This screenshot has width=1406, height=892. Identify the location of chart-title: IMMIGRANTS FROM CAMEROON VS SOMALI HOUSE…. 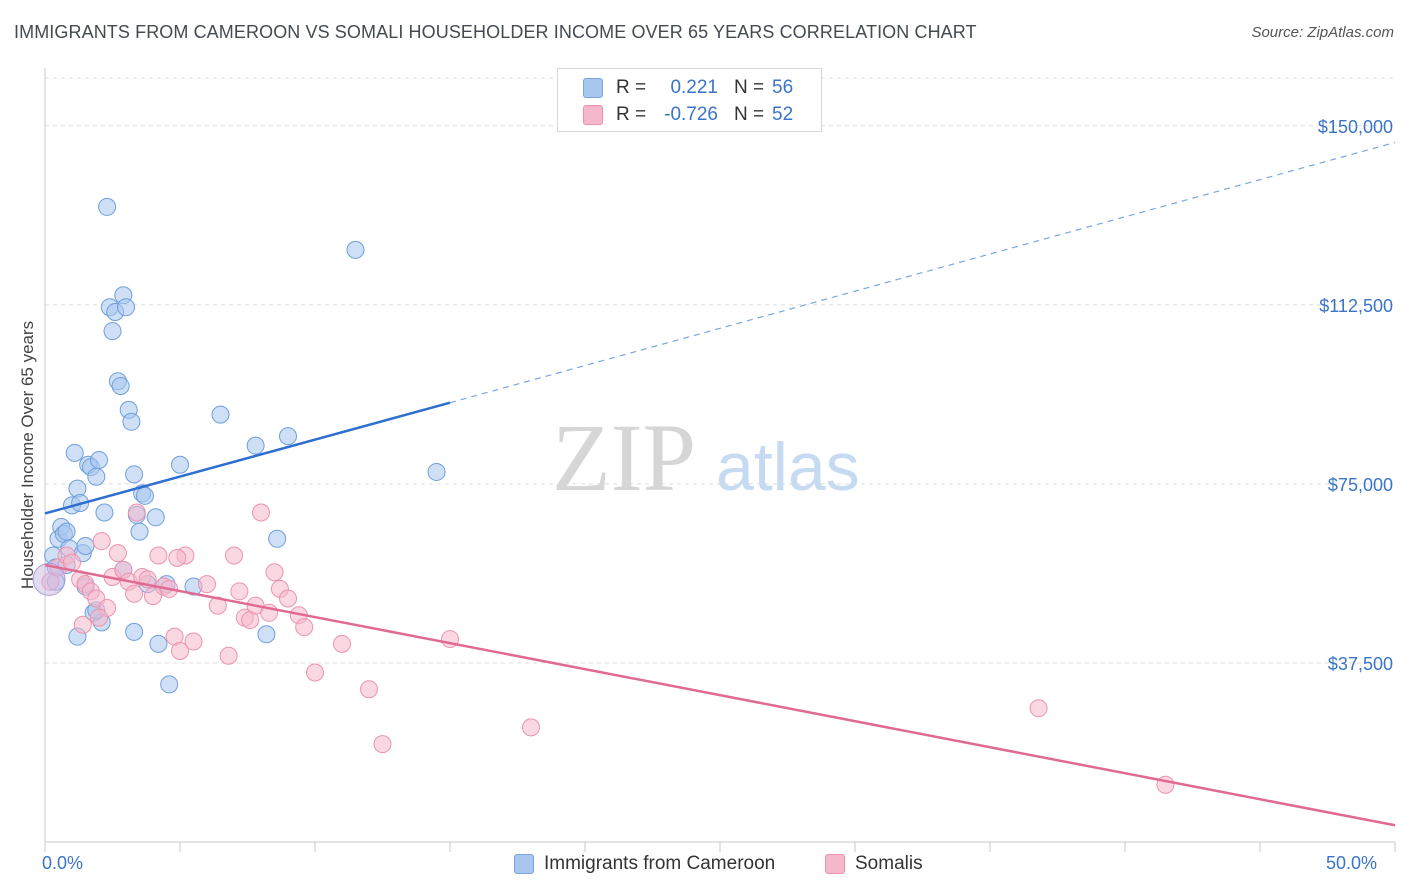
(495, 32).